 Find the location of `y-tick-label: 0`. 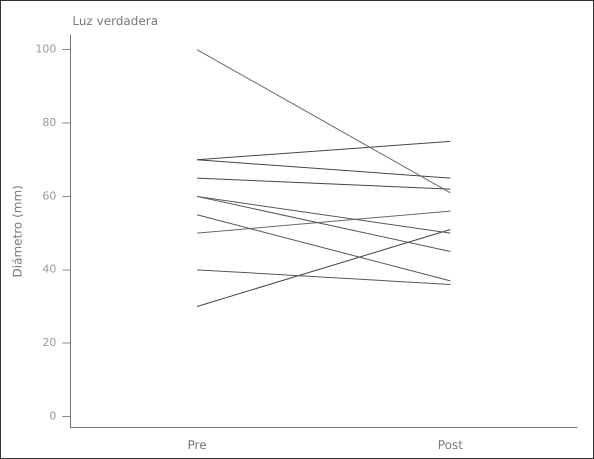

y-tick-label: 0 is located at coordinates (52, 415).